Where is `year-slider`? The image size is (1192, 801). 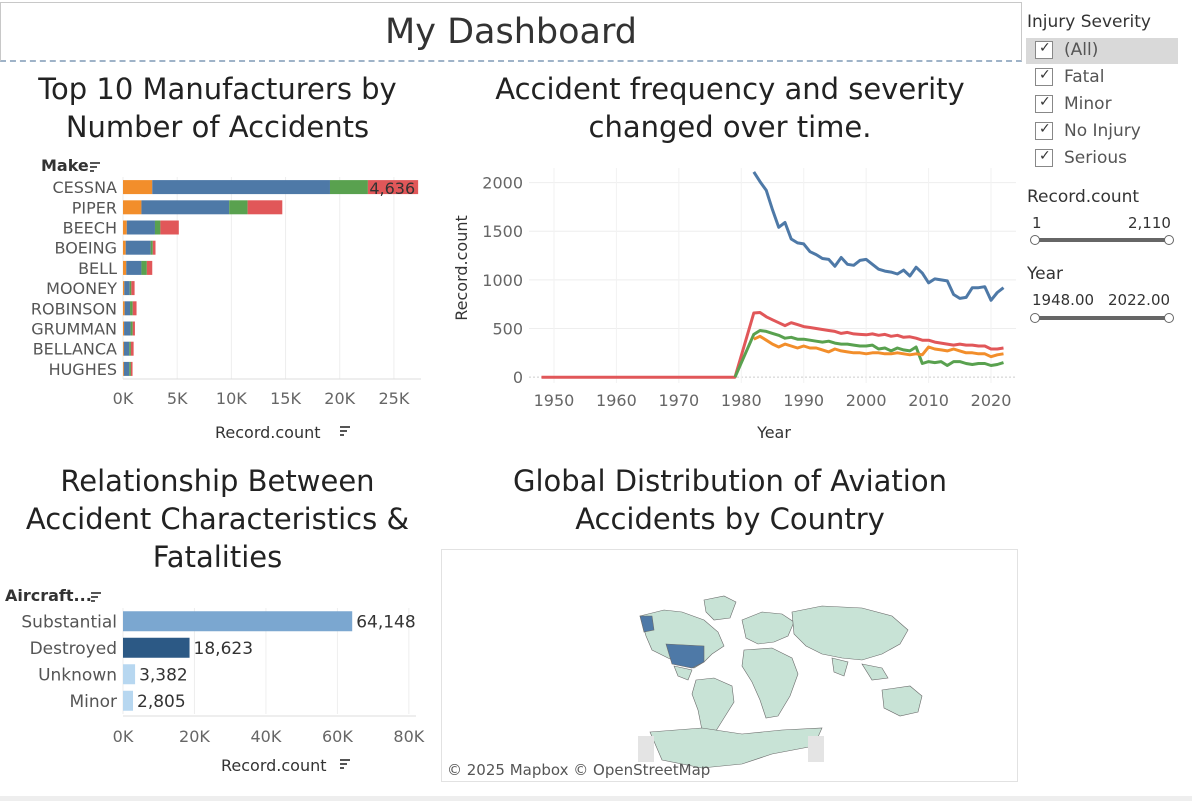 year-slider is located at coordinates (1102, 318).